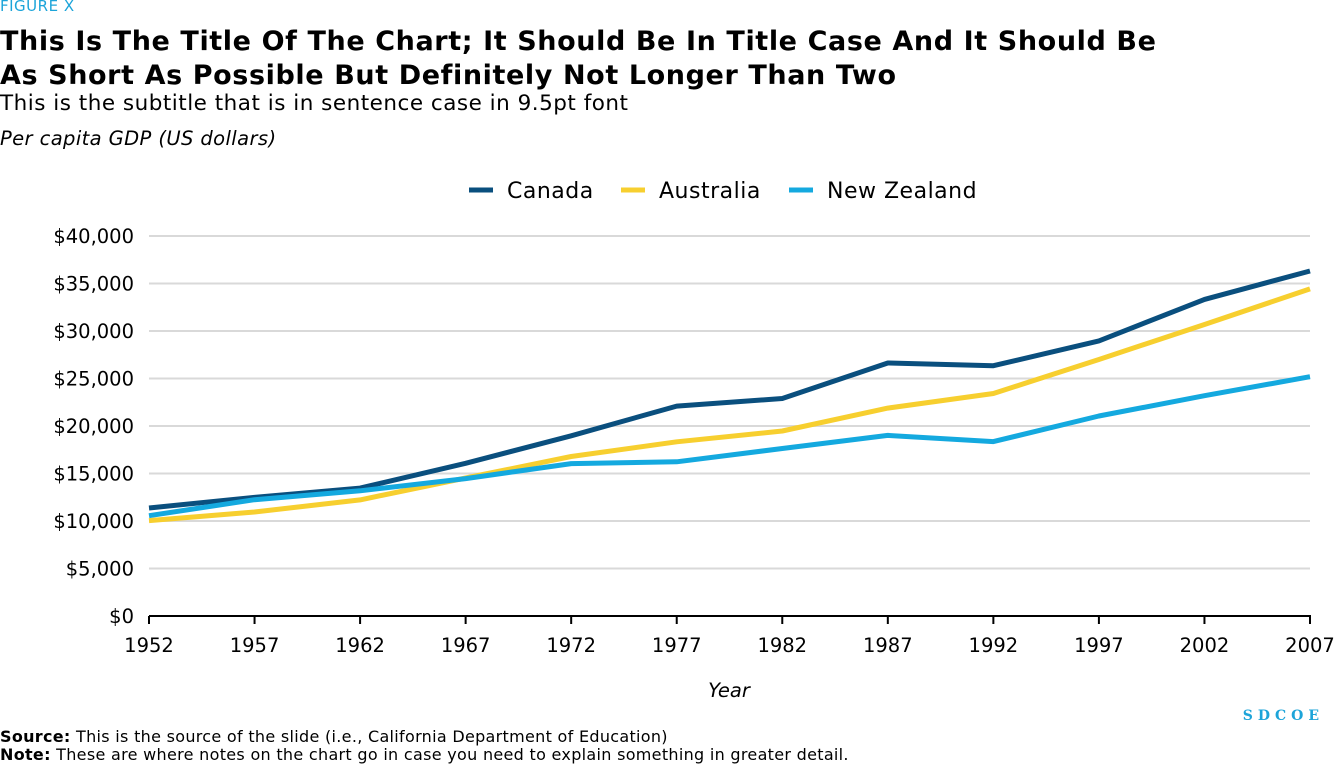 This screenshot has width=1344, height=768. What do you see at coordinates (888, 645) in the screenshot?
I see `x-tick-label: 1987` at bounding box center [888, 645].